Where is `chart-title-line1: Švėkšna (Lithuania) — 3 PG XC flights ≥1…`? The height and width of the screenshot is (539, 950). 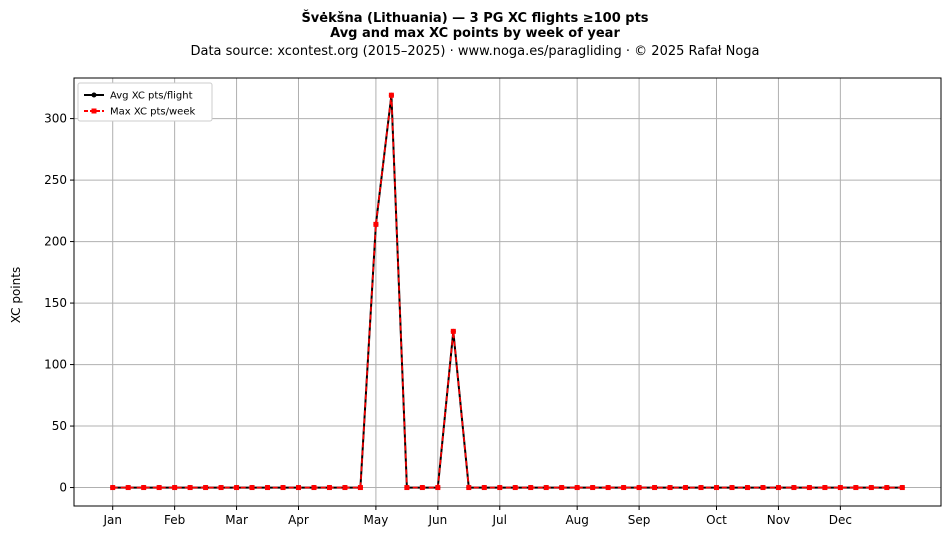
chart-title-line1: Švėkšna (Lithuania) — 3 PG XC flights ≥1… is located at coordinates (474, 18).